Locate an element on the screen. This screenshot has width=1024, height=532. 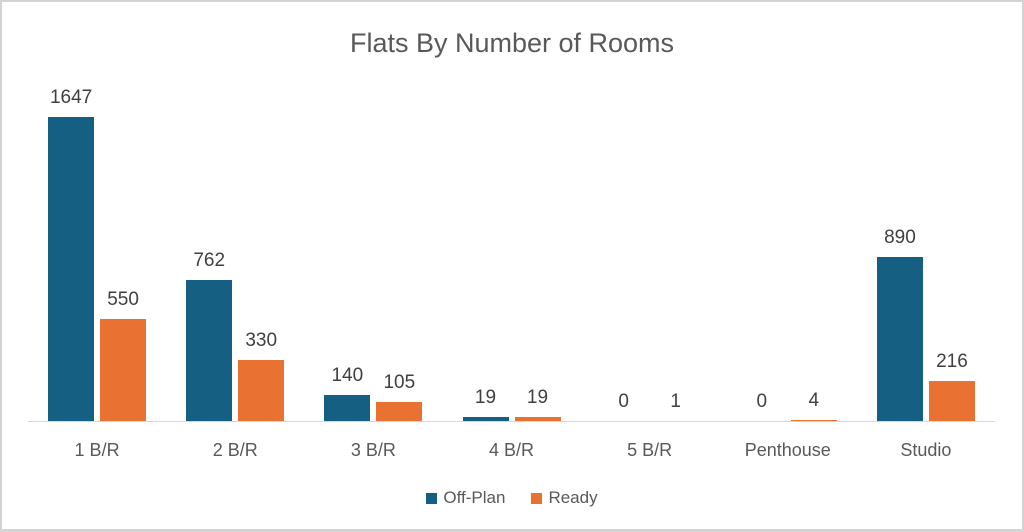
x-axis-label-1-b-r: 1 B/R is located at coordinates (97, 450).